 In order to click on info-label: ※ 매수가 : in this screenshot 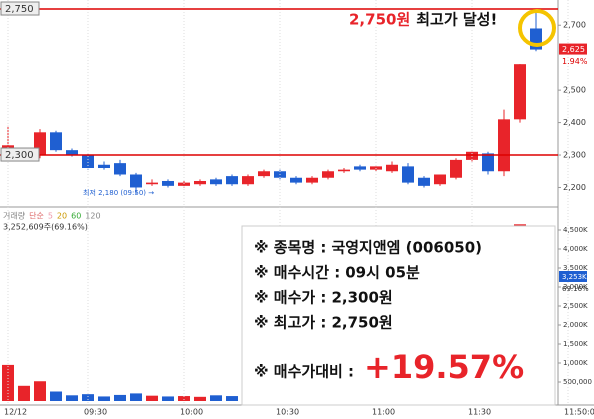, I will do `click(290, 298)`.